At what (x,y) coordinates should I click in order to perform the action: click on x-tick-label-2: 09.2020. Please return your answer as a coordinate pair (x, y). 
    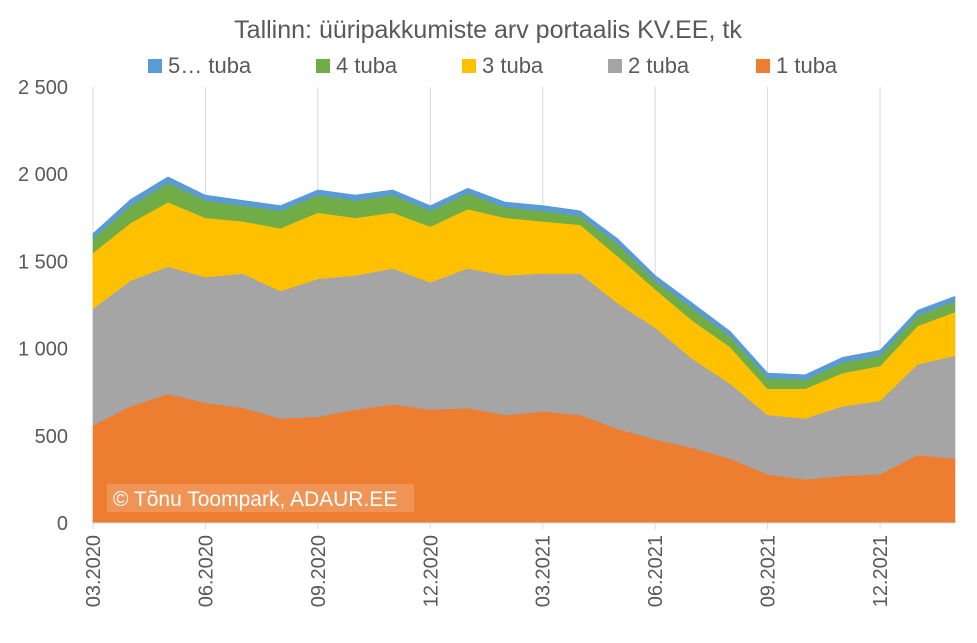
    Looking at the image, I should click on (319, 571).